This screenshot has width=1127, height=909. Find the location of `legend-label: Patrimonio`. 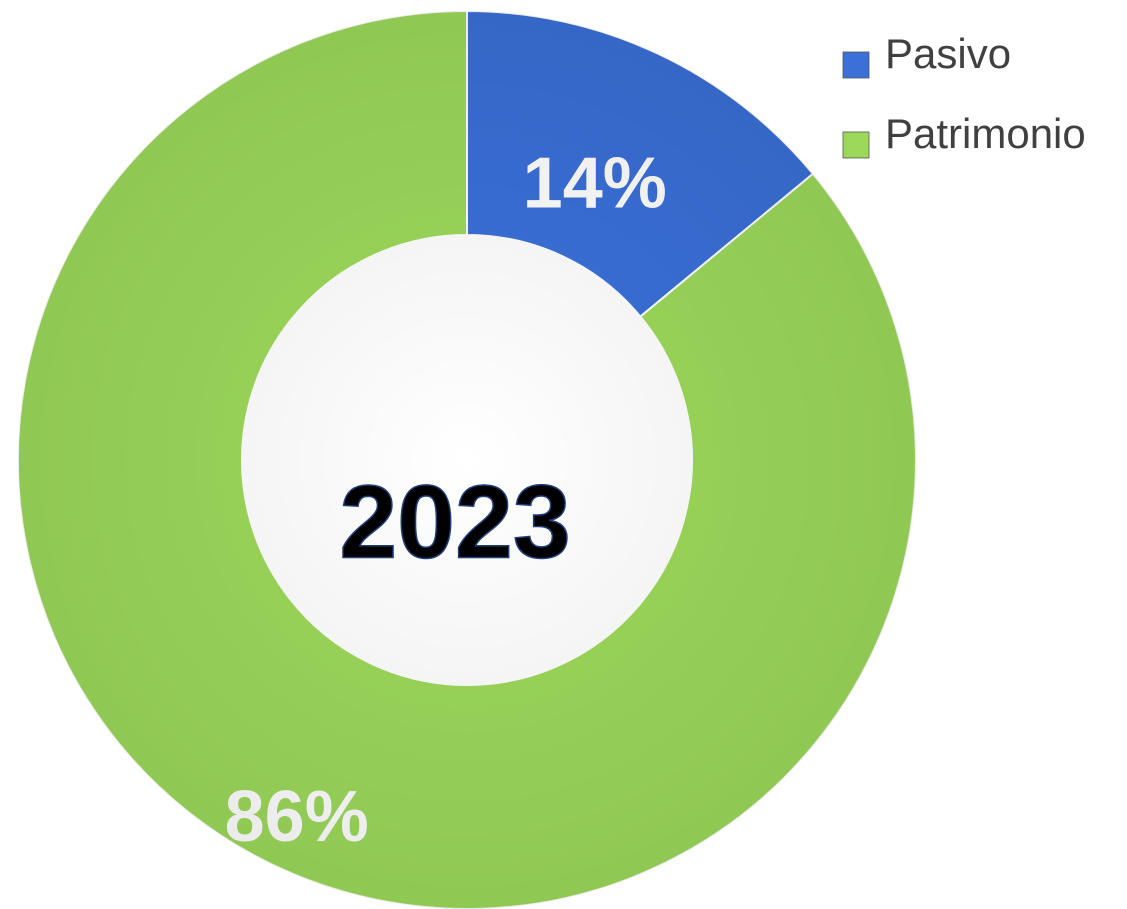

legend-label: Patrimonio is located at coordinates (985, 133).